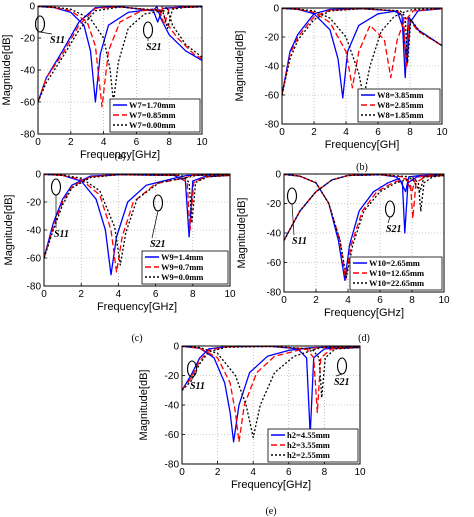 Image resolution: width=474 pixels, height=517 pixels. Describe the element at coordinates (308, 445) in the screenshot. I see `legend-entry-2: h2=3.55mm` at that location.